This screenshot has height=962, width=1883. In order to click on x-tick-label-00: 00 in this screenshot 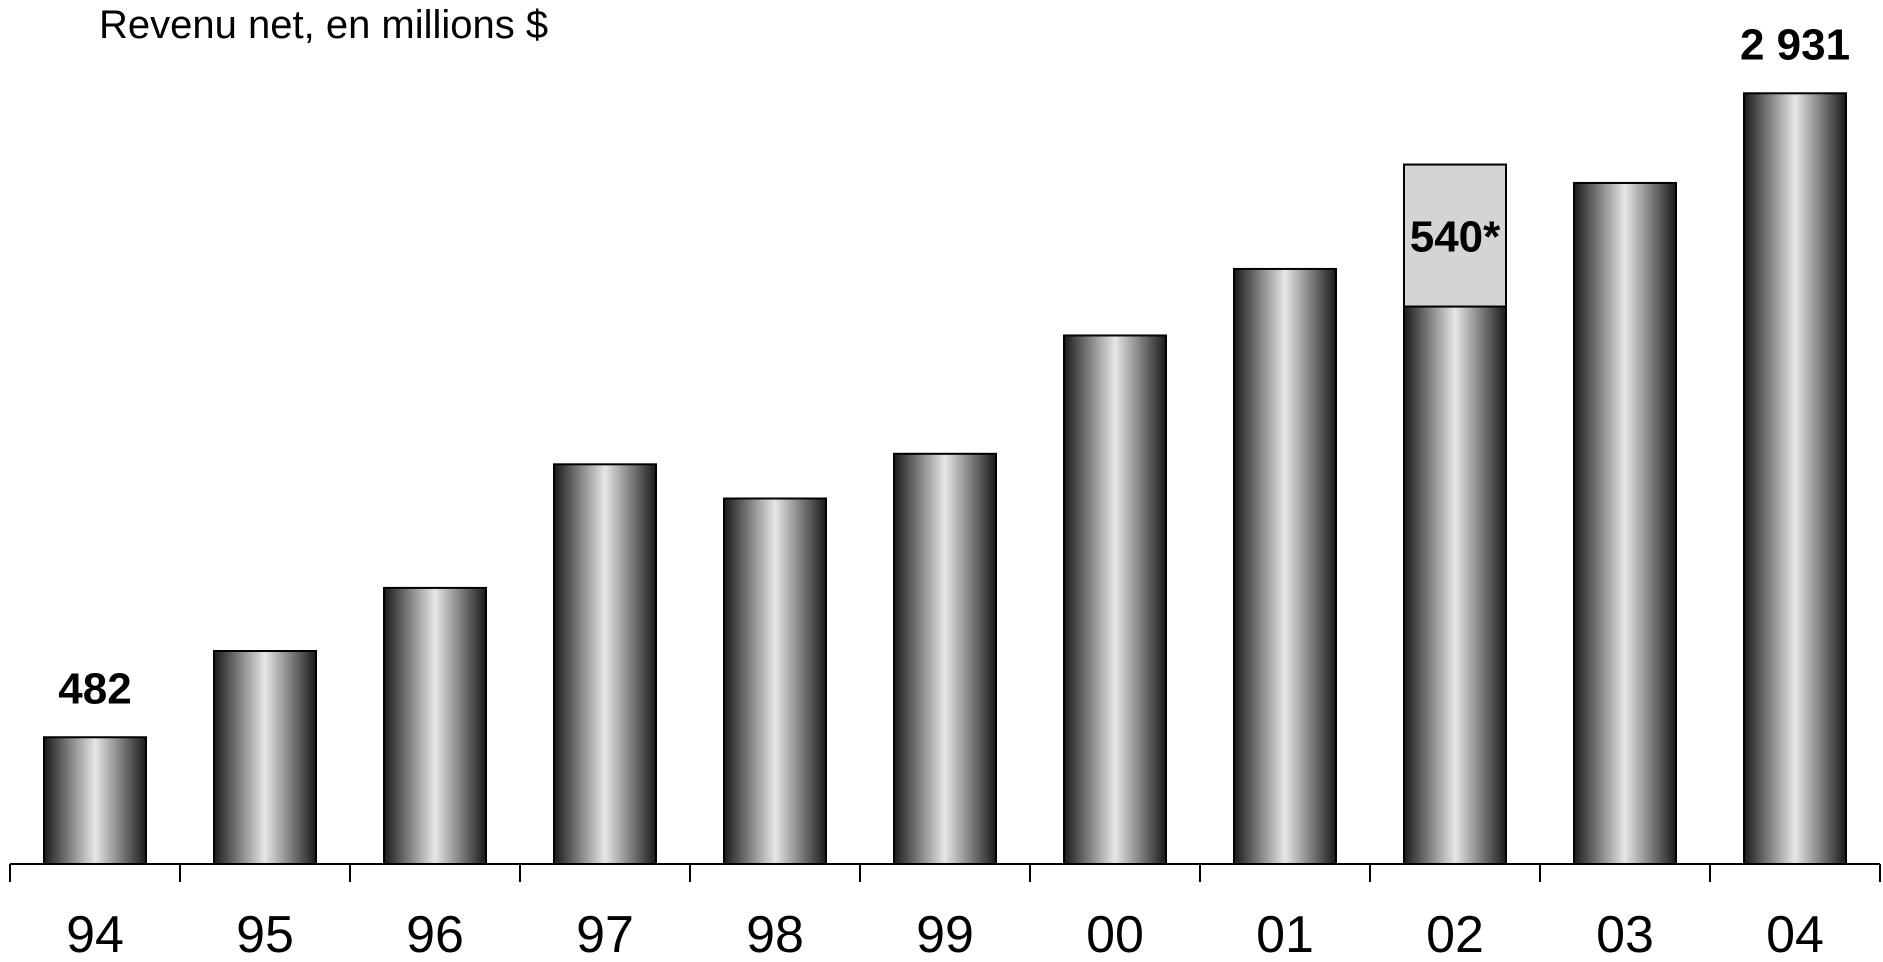, I will do `click(1115, 934)`.